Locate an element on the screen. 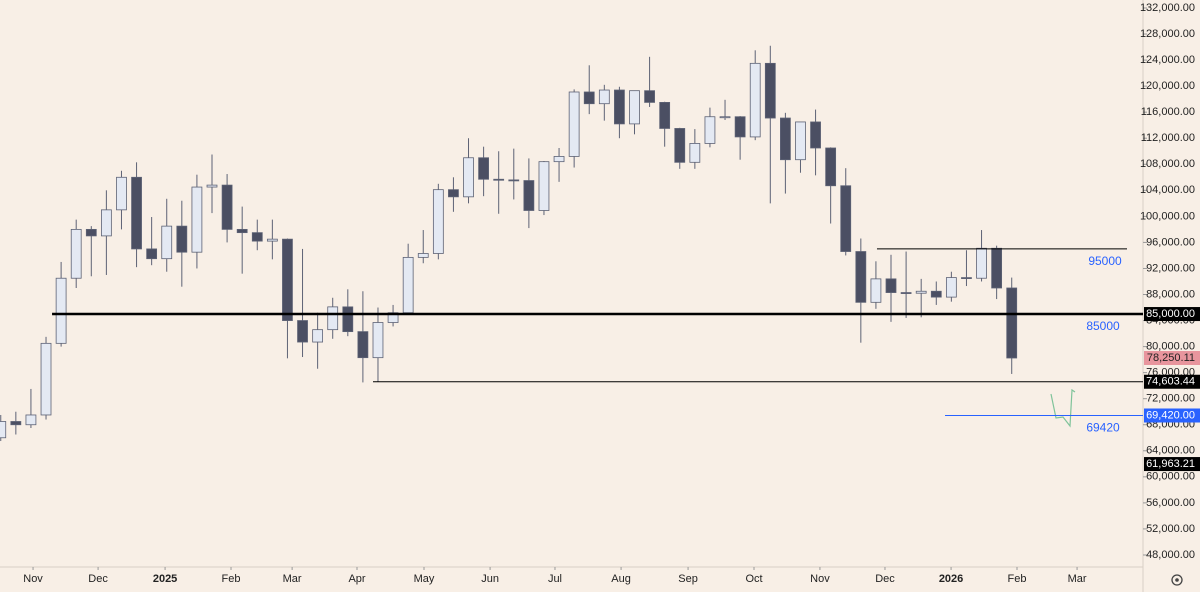 The height and width of the screenshot is (592, 1200). y-tick-label: 116,000.00 is located at coordinates (1168, 112).